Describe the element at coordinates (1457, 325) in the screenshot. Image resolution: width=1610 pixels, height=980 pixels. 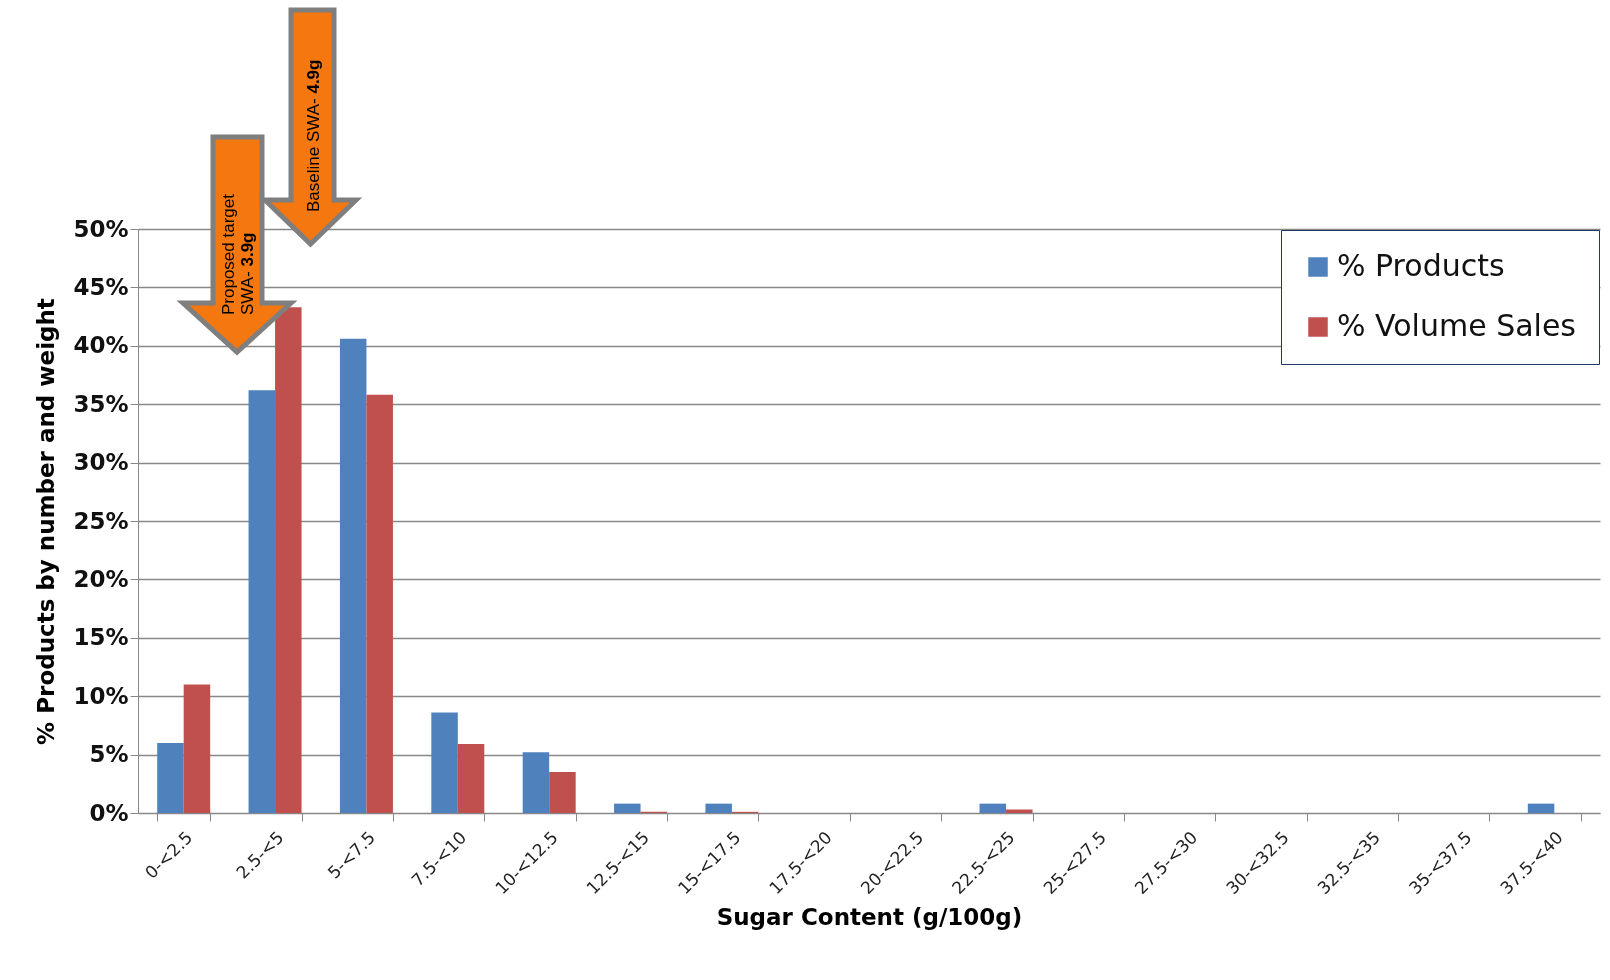
I see `legend-label: % Volume Sales` at that location.